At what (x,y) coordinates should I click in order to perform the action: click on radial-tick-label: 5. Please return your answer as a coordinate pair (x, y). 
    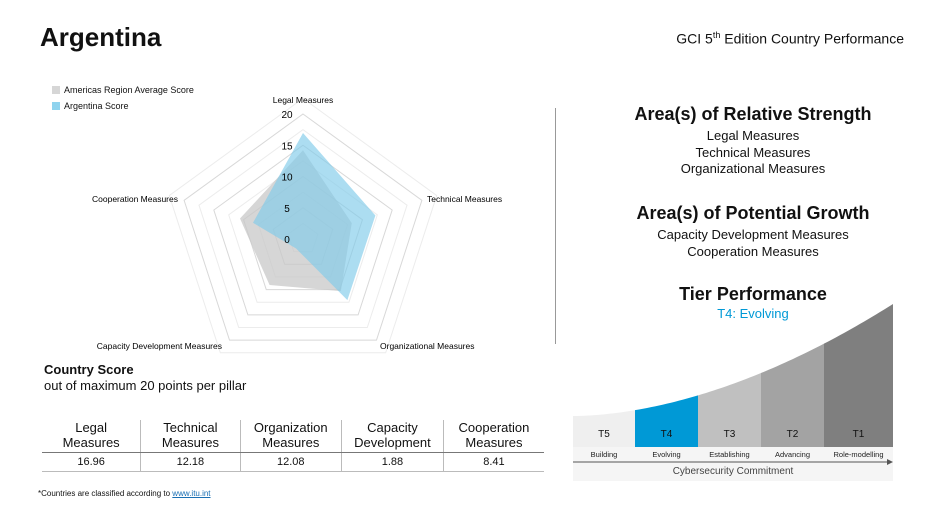
    Looking at the image, I should click on (287, 209).